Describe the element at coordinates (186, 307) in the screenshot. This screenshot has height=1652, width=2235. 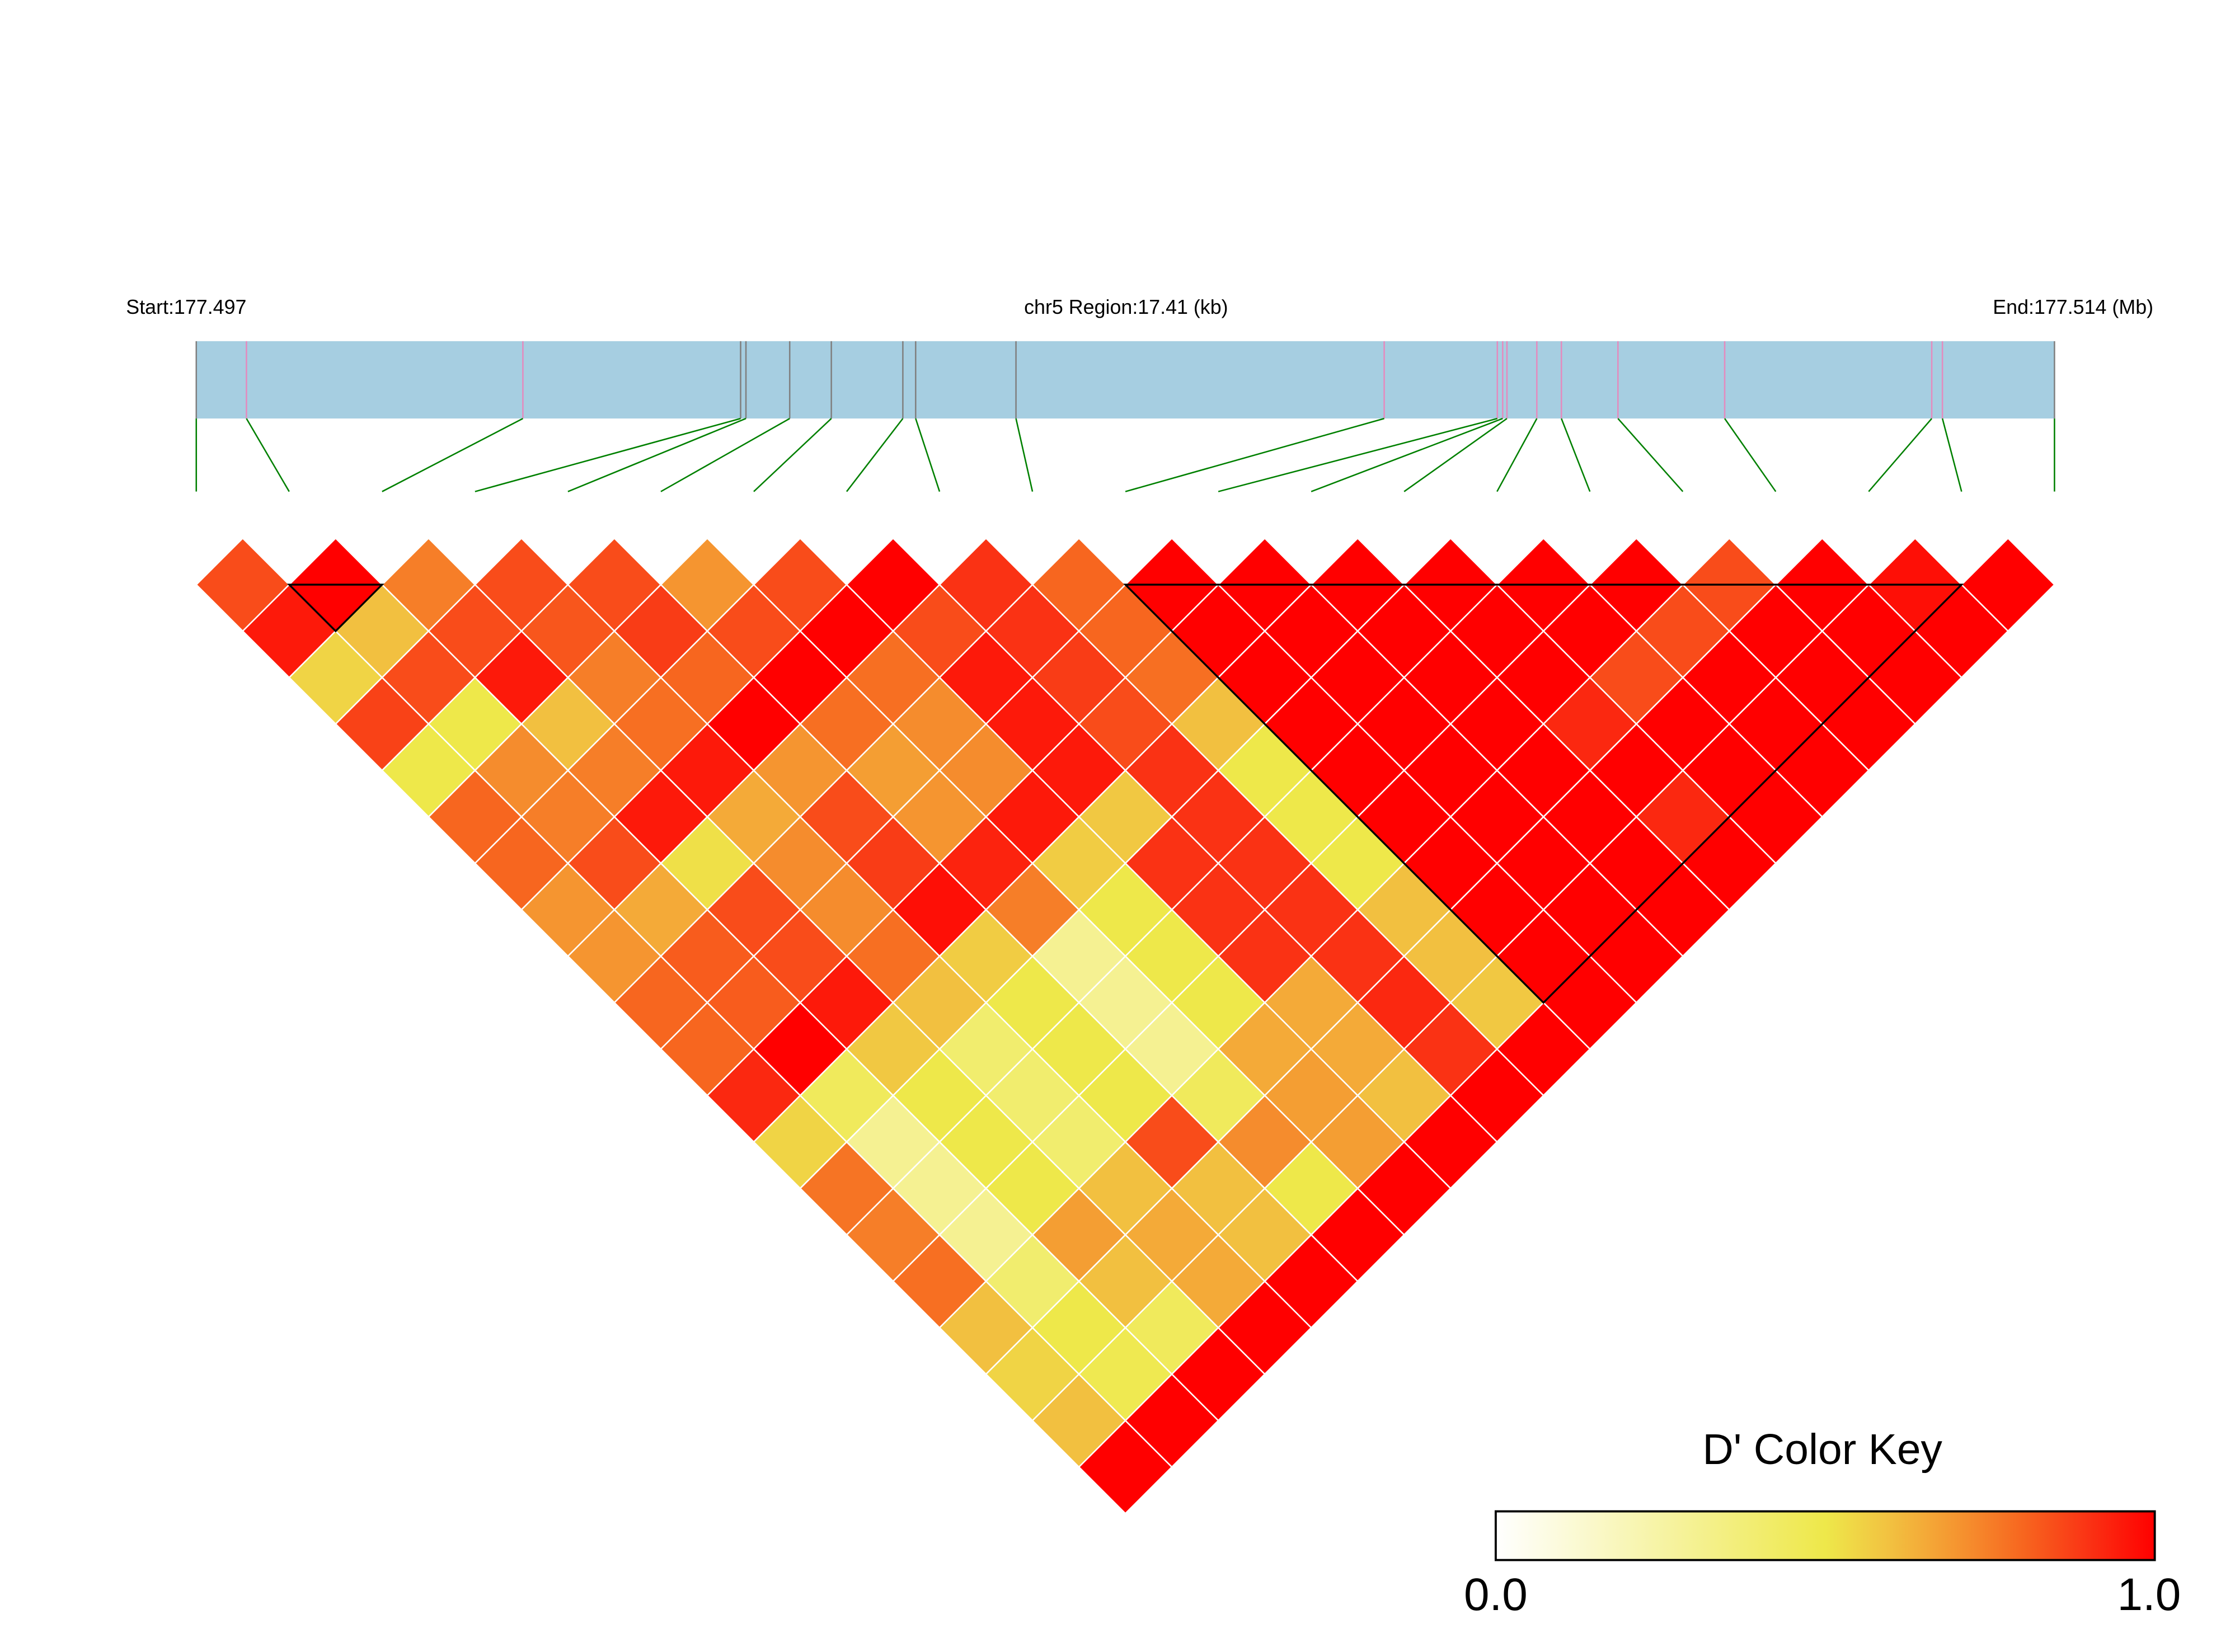
I see `start-label: Start:177.497` at that location.